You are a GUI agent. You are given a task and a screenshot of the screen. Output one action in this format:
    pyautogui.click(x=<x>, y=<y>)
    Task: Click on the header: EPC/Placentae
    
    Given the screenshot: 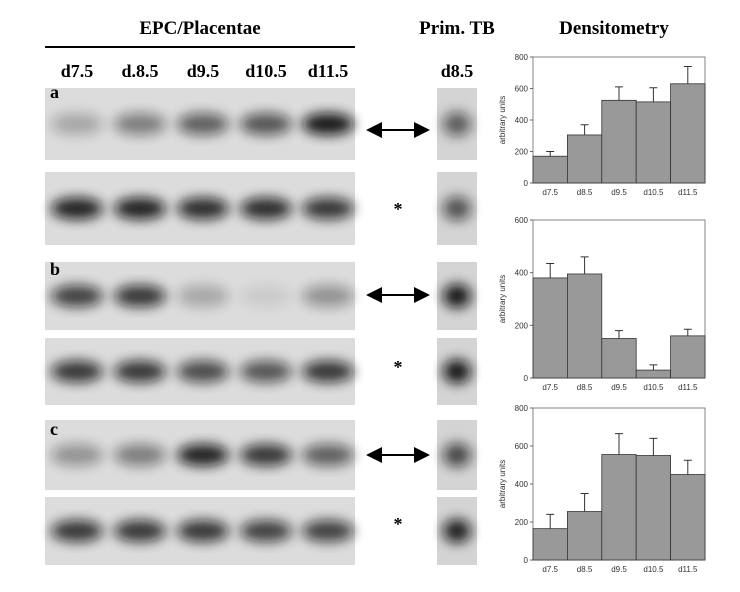 What is the action you would take?
    pyautogui.click(x=199, y=28)
    